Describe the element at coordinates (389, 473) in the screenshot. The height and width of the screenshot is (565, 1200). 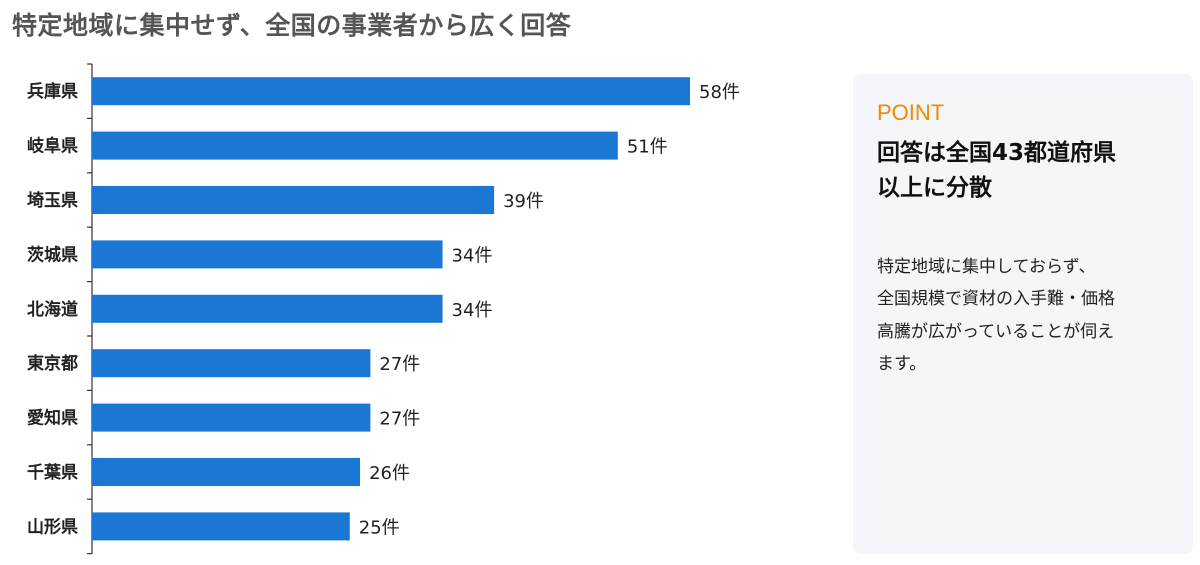
I see `value-label: 26件` at that location.